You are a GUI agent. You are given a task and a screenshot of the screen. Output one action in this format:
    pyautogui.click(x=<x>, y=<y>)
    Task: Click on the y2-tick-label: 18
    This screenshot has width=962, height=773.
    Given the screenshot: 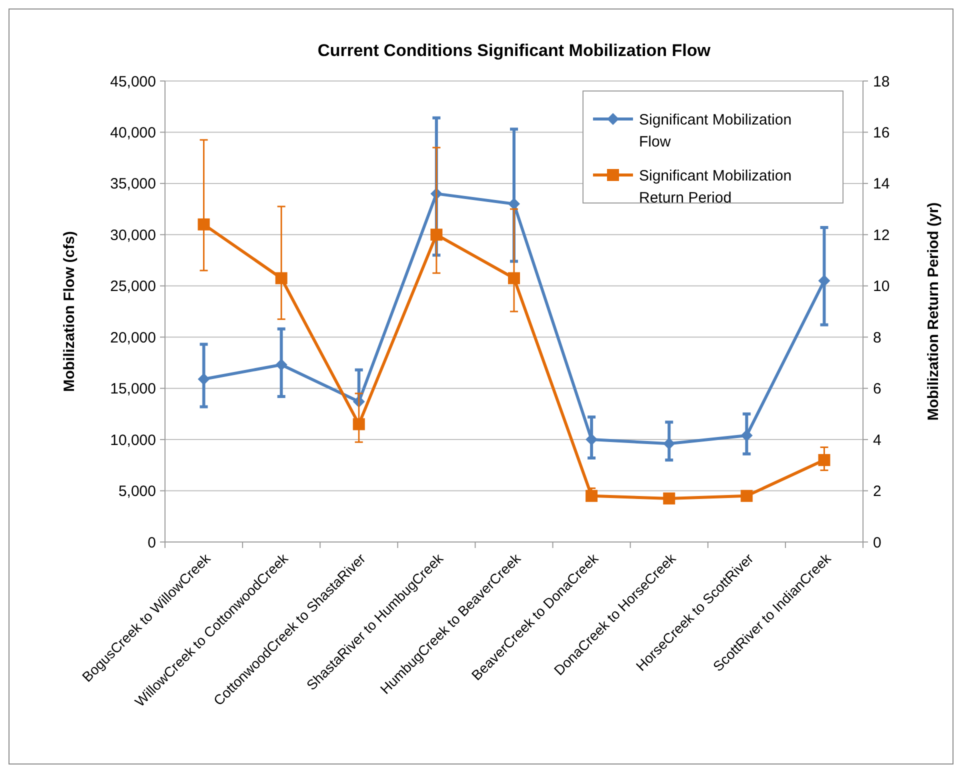 What is the action you would take?
    pyautogui.click(x=881, y=81)
    